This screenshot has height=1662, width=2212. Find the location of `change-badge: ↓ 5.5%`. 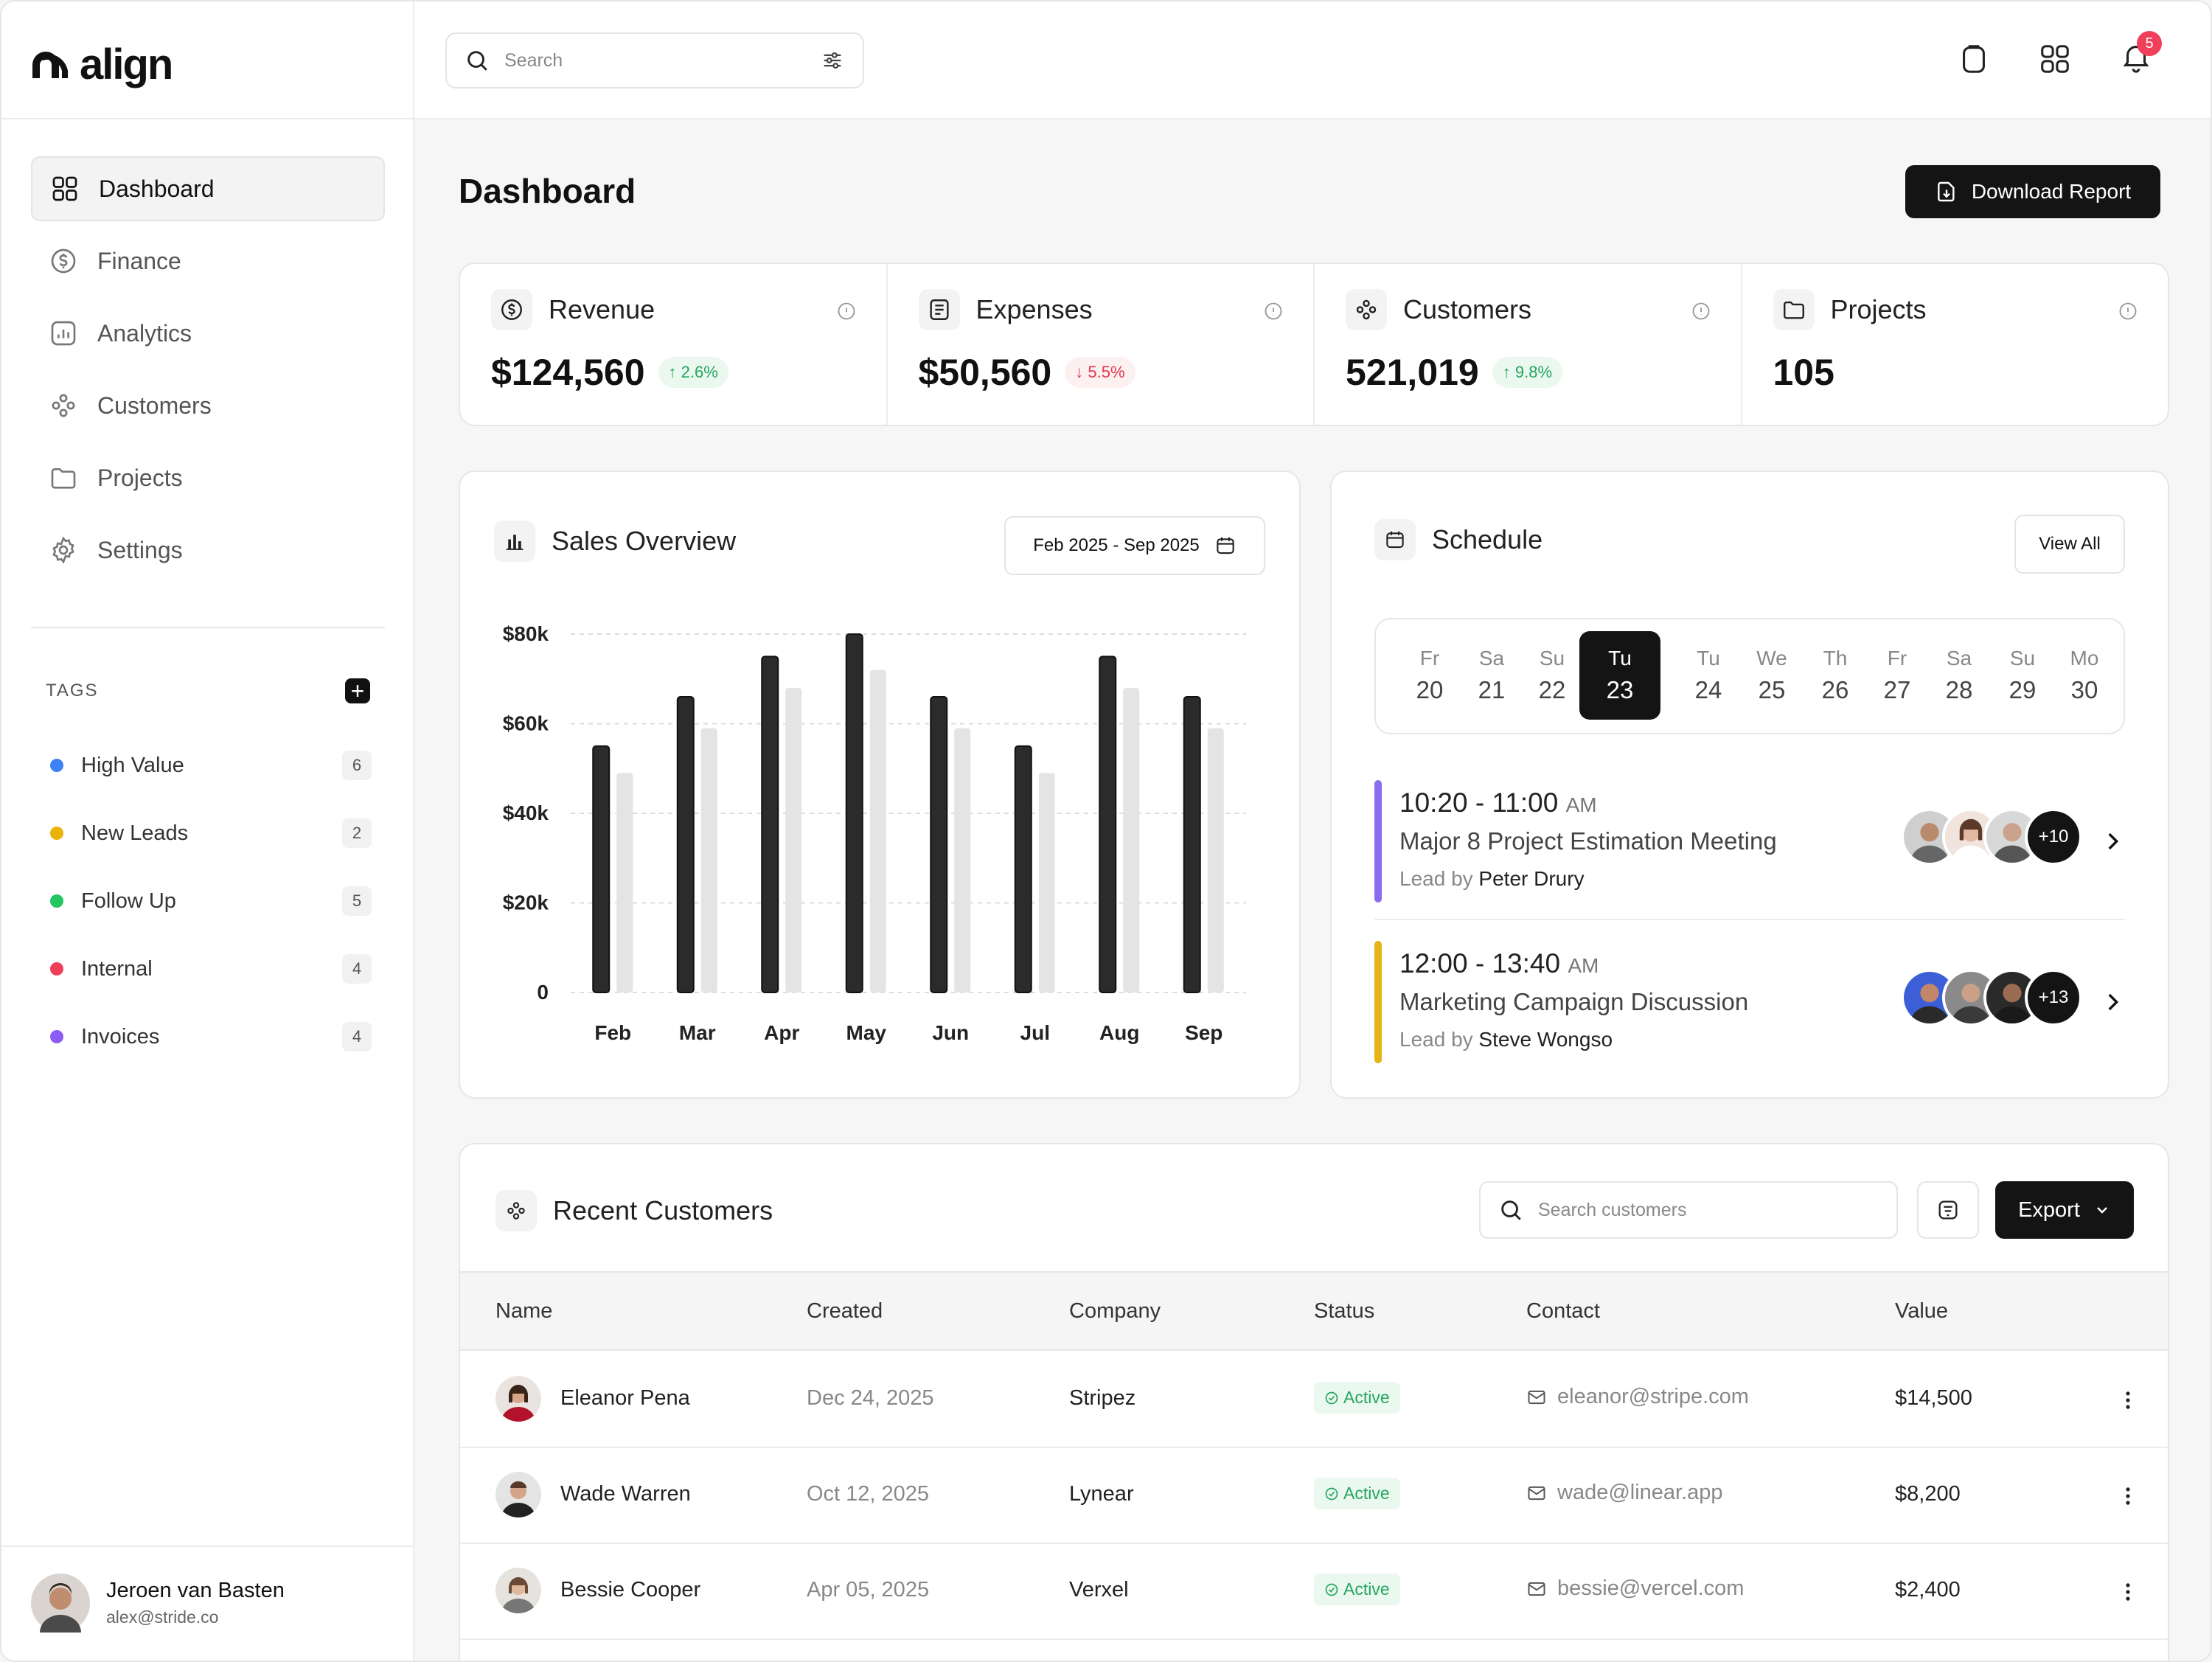

change-badge: ↓ 5.5% is located at coordinates (1100, 372).